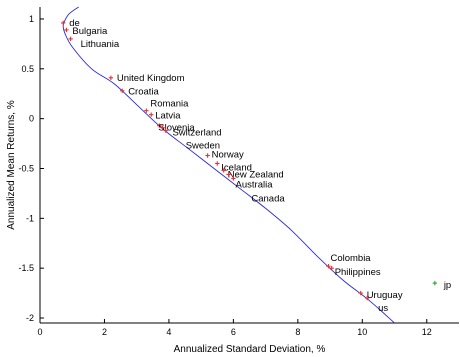 The height and width of the screenshot is (357, 460). I want to click on point-croatia: Croatia, so click(139, 92).